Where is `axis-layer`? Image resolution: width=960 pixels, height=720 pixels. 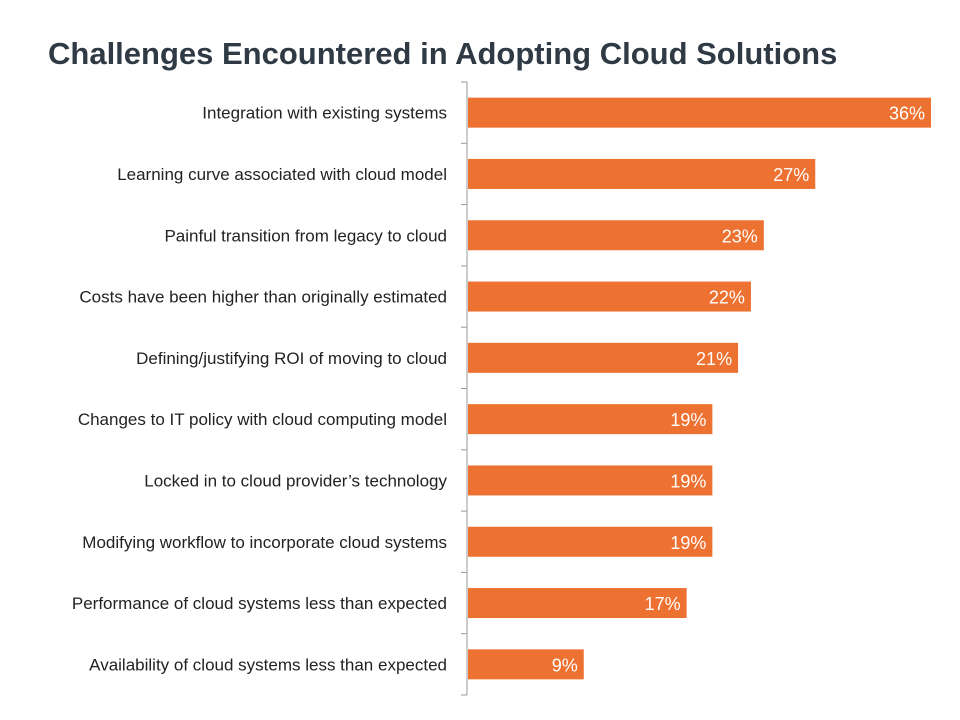
axis-layer is located at coordinates (464, 388).